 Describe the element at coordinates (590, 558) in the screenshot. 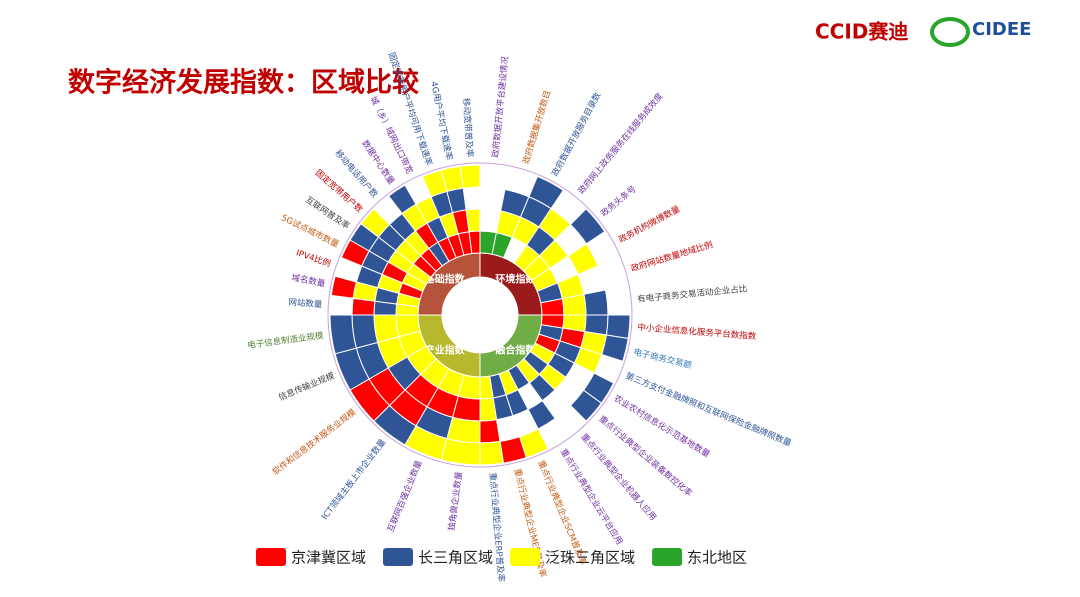

I see `legend-label: 泛珠三角区域` at that location.